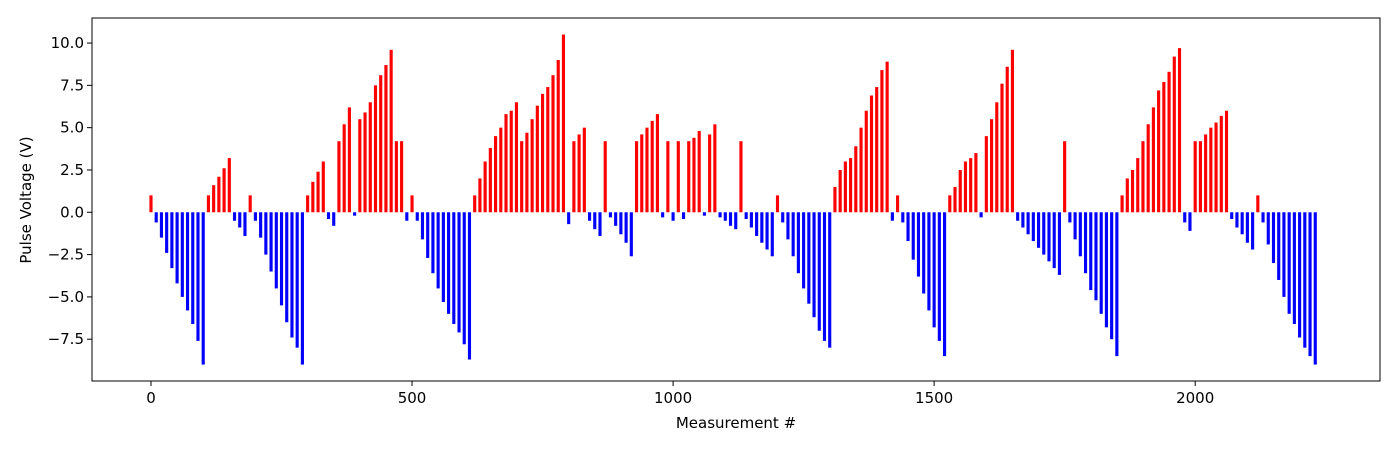  What do you see at coordinates (151, 398) in the screenshot?
I see `x-tick-label: 0` at bounding box center [151, 398].